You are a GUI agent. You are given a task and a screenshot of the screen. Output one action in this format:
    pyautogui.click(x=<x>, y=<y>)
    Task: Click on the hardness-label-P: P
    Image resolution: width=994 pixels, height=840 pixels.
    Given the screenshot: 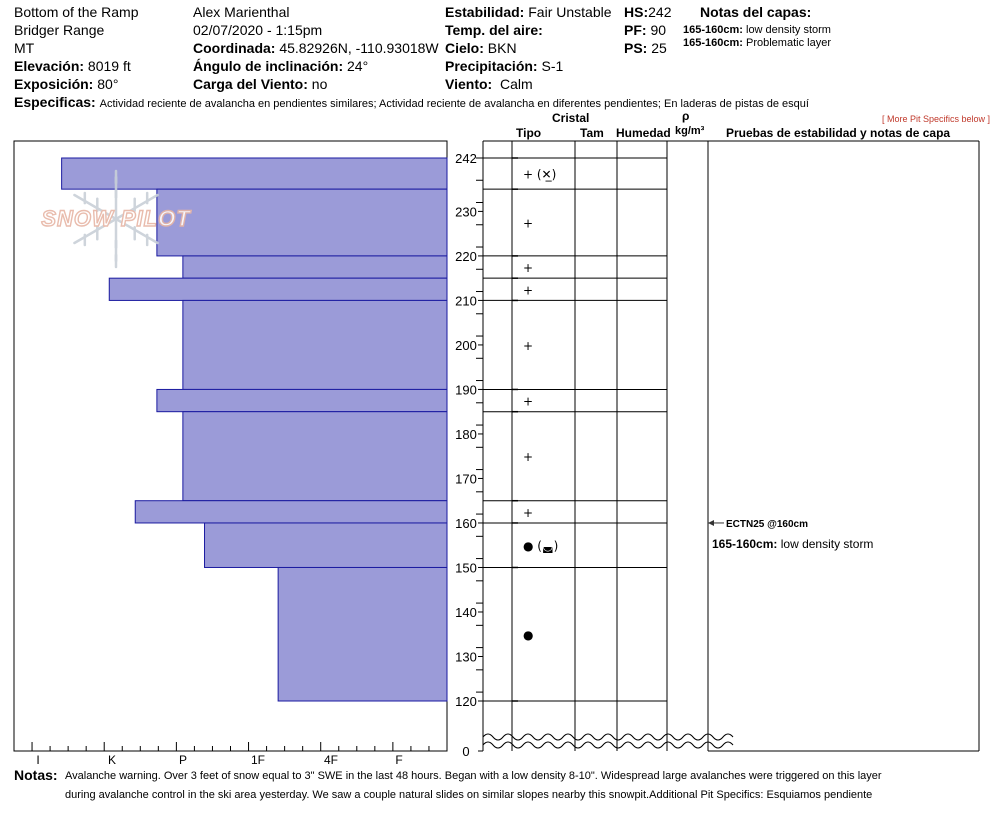 What is the action you would take?
    pyautogui.click(x=182, y=760)
    